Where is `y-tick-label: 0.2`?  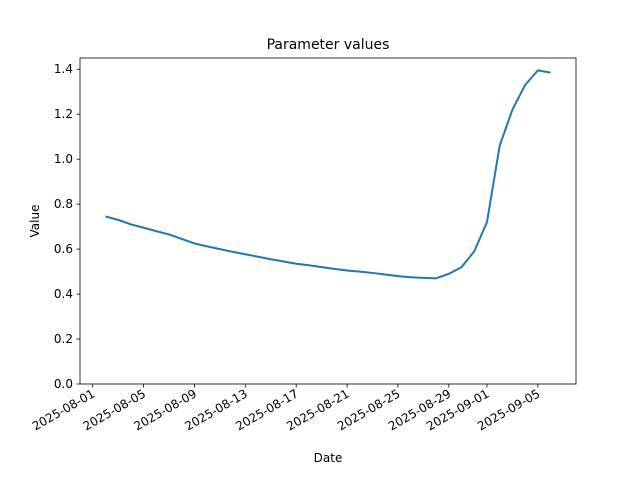
y-tick-label: 0.2 is located at coordinates (63, 339).